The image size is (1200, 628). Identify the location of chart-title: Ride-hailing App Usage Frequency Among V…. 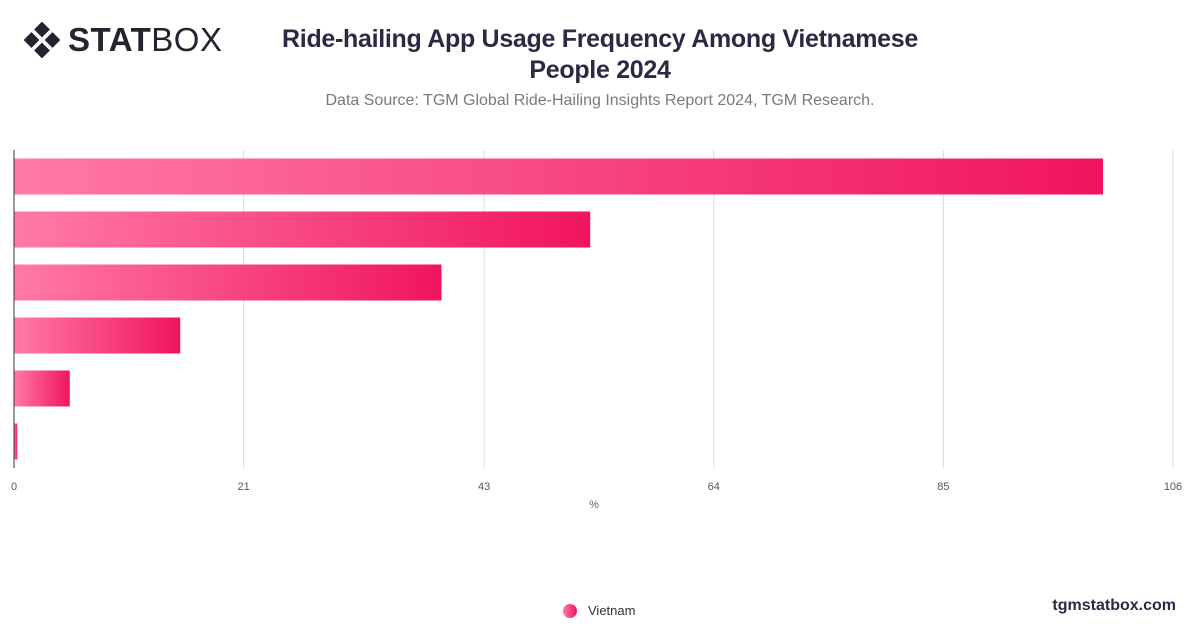
(600, 55).